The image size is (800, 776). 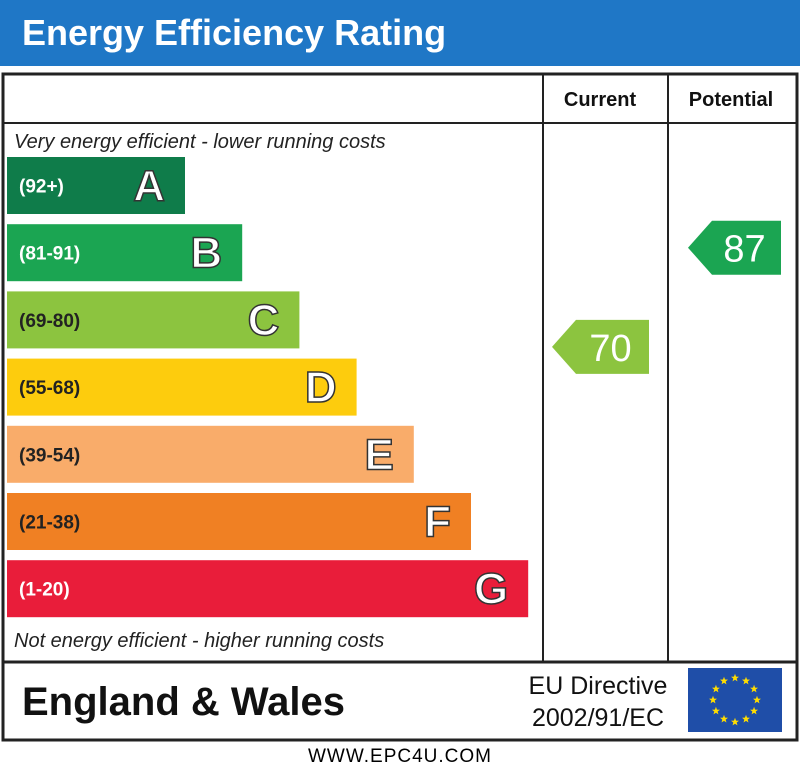 What do you see at coordinates (598, 718) in the screenshot?
I see `directive-line-2: 2002/91/EC` at bounding box center [598, 718].